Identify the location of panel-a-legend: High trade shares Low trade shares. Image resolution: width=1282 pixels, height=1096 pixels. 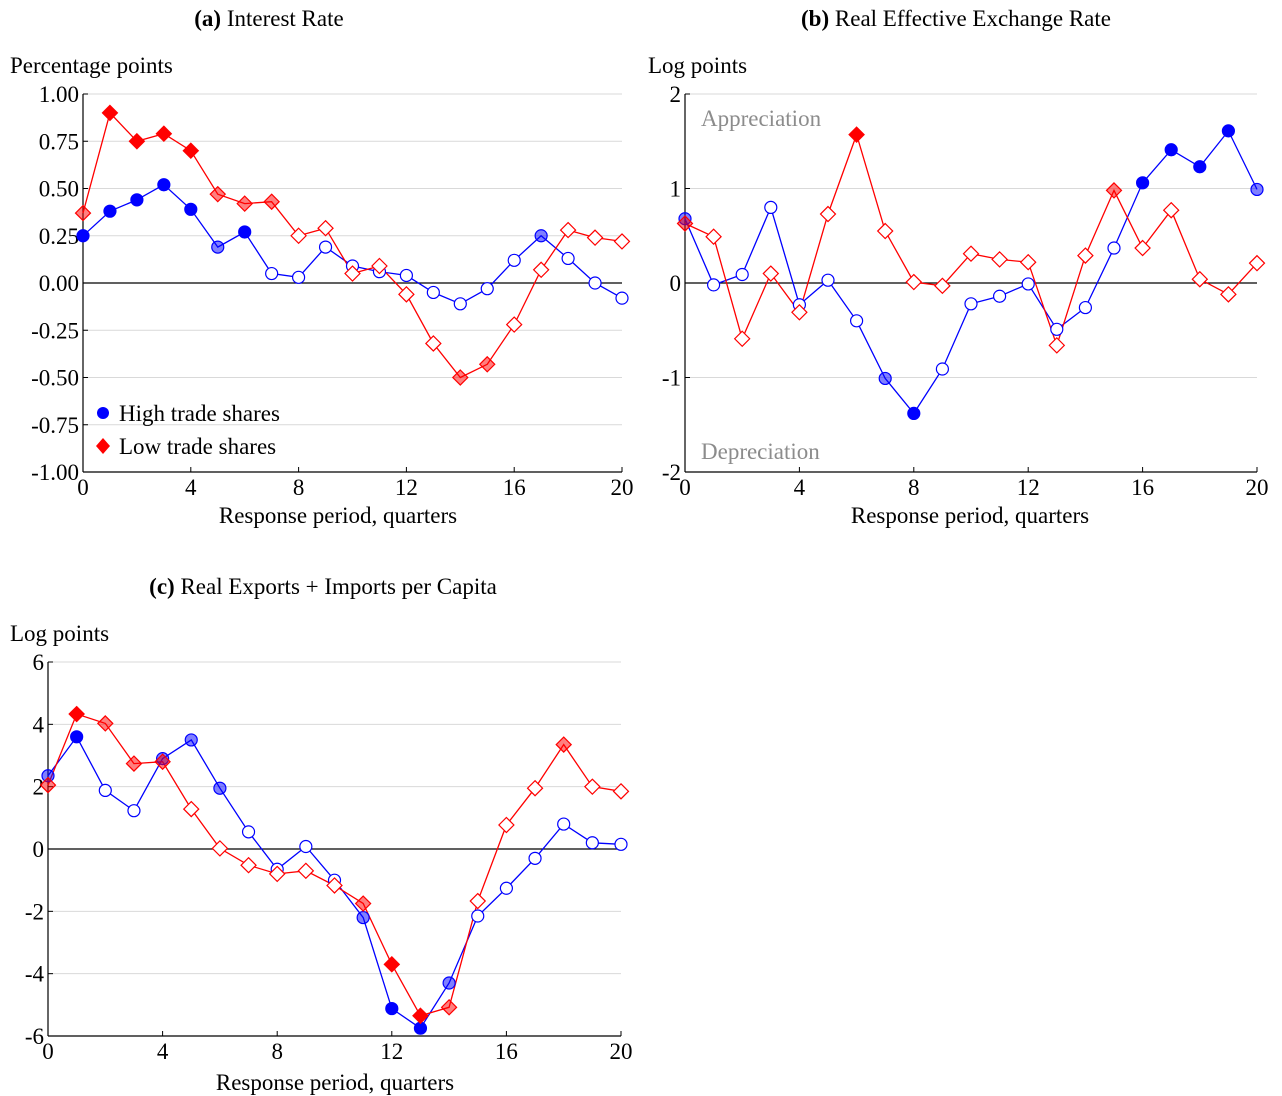
(188, 430).